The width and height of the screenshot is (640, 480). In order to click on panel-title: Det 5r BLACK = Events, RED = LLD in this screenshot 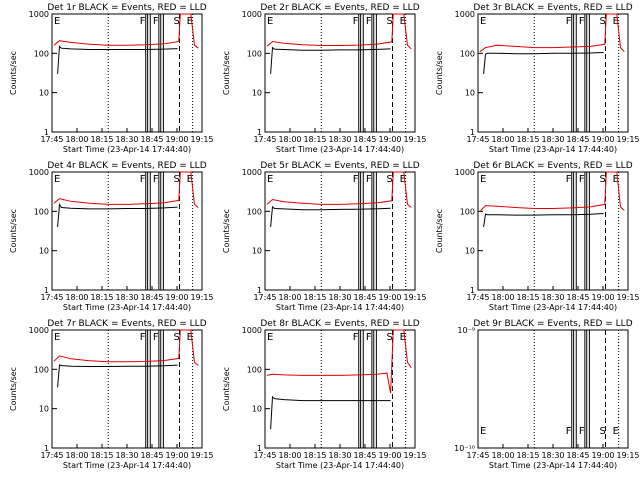, I will do `click(339, 166)`.